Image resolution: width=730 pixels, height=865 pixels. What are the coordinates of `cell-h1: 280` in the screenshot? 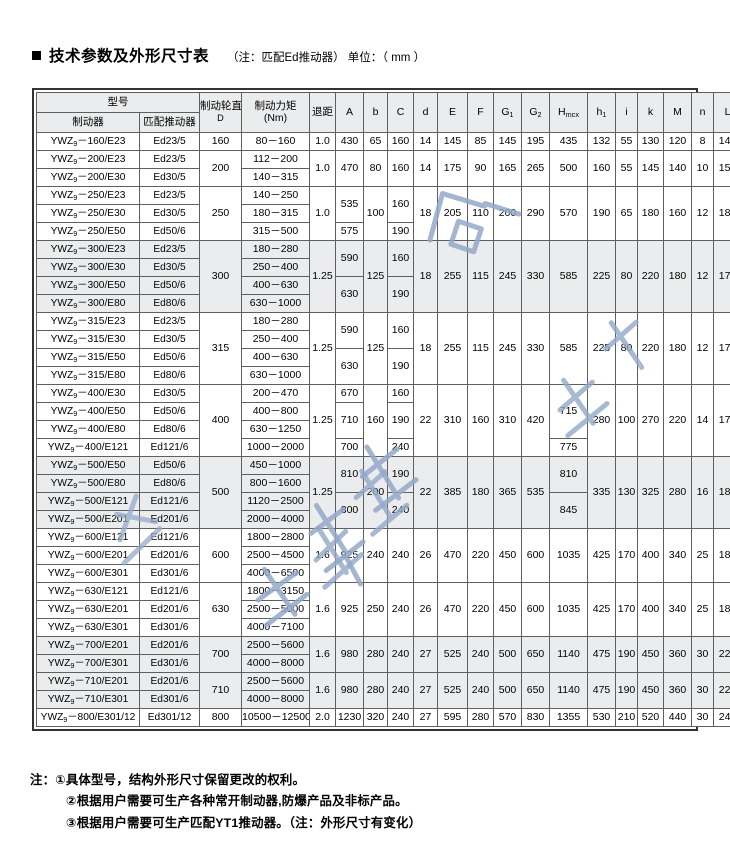 It's located at (601, 420).